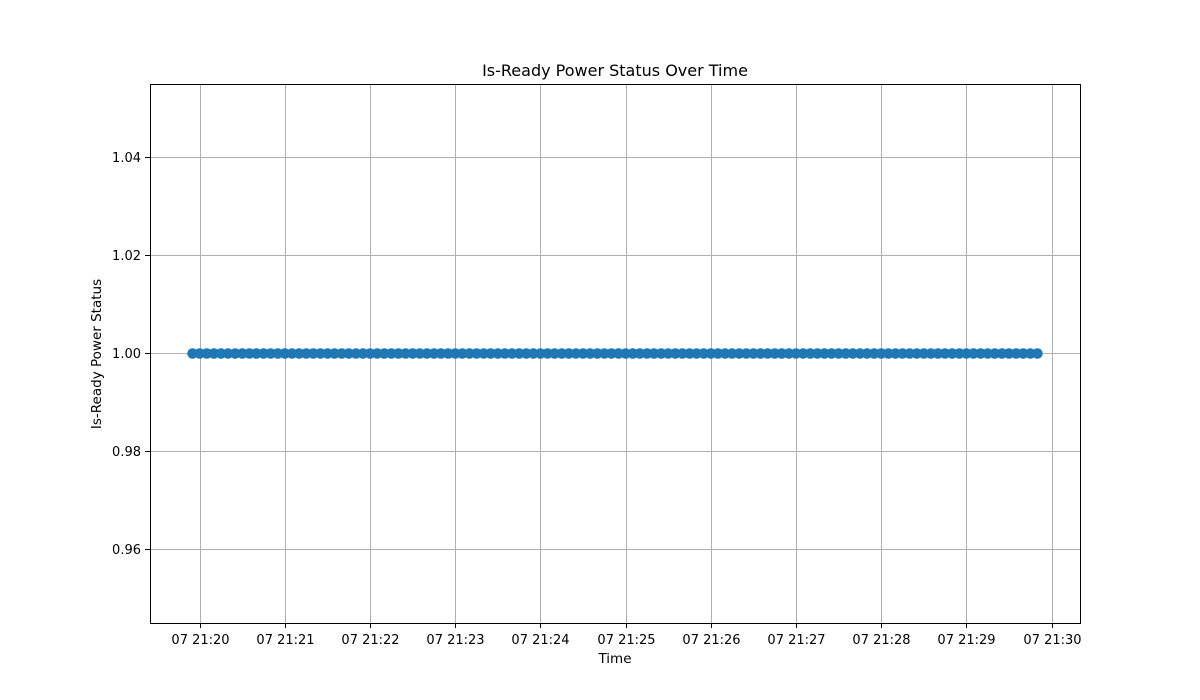 This screenshot has width=1200, height=700. I want to click on x-tick-label: 07 21:28, so click(881, 640).